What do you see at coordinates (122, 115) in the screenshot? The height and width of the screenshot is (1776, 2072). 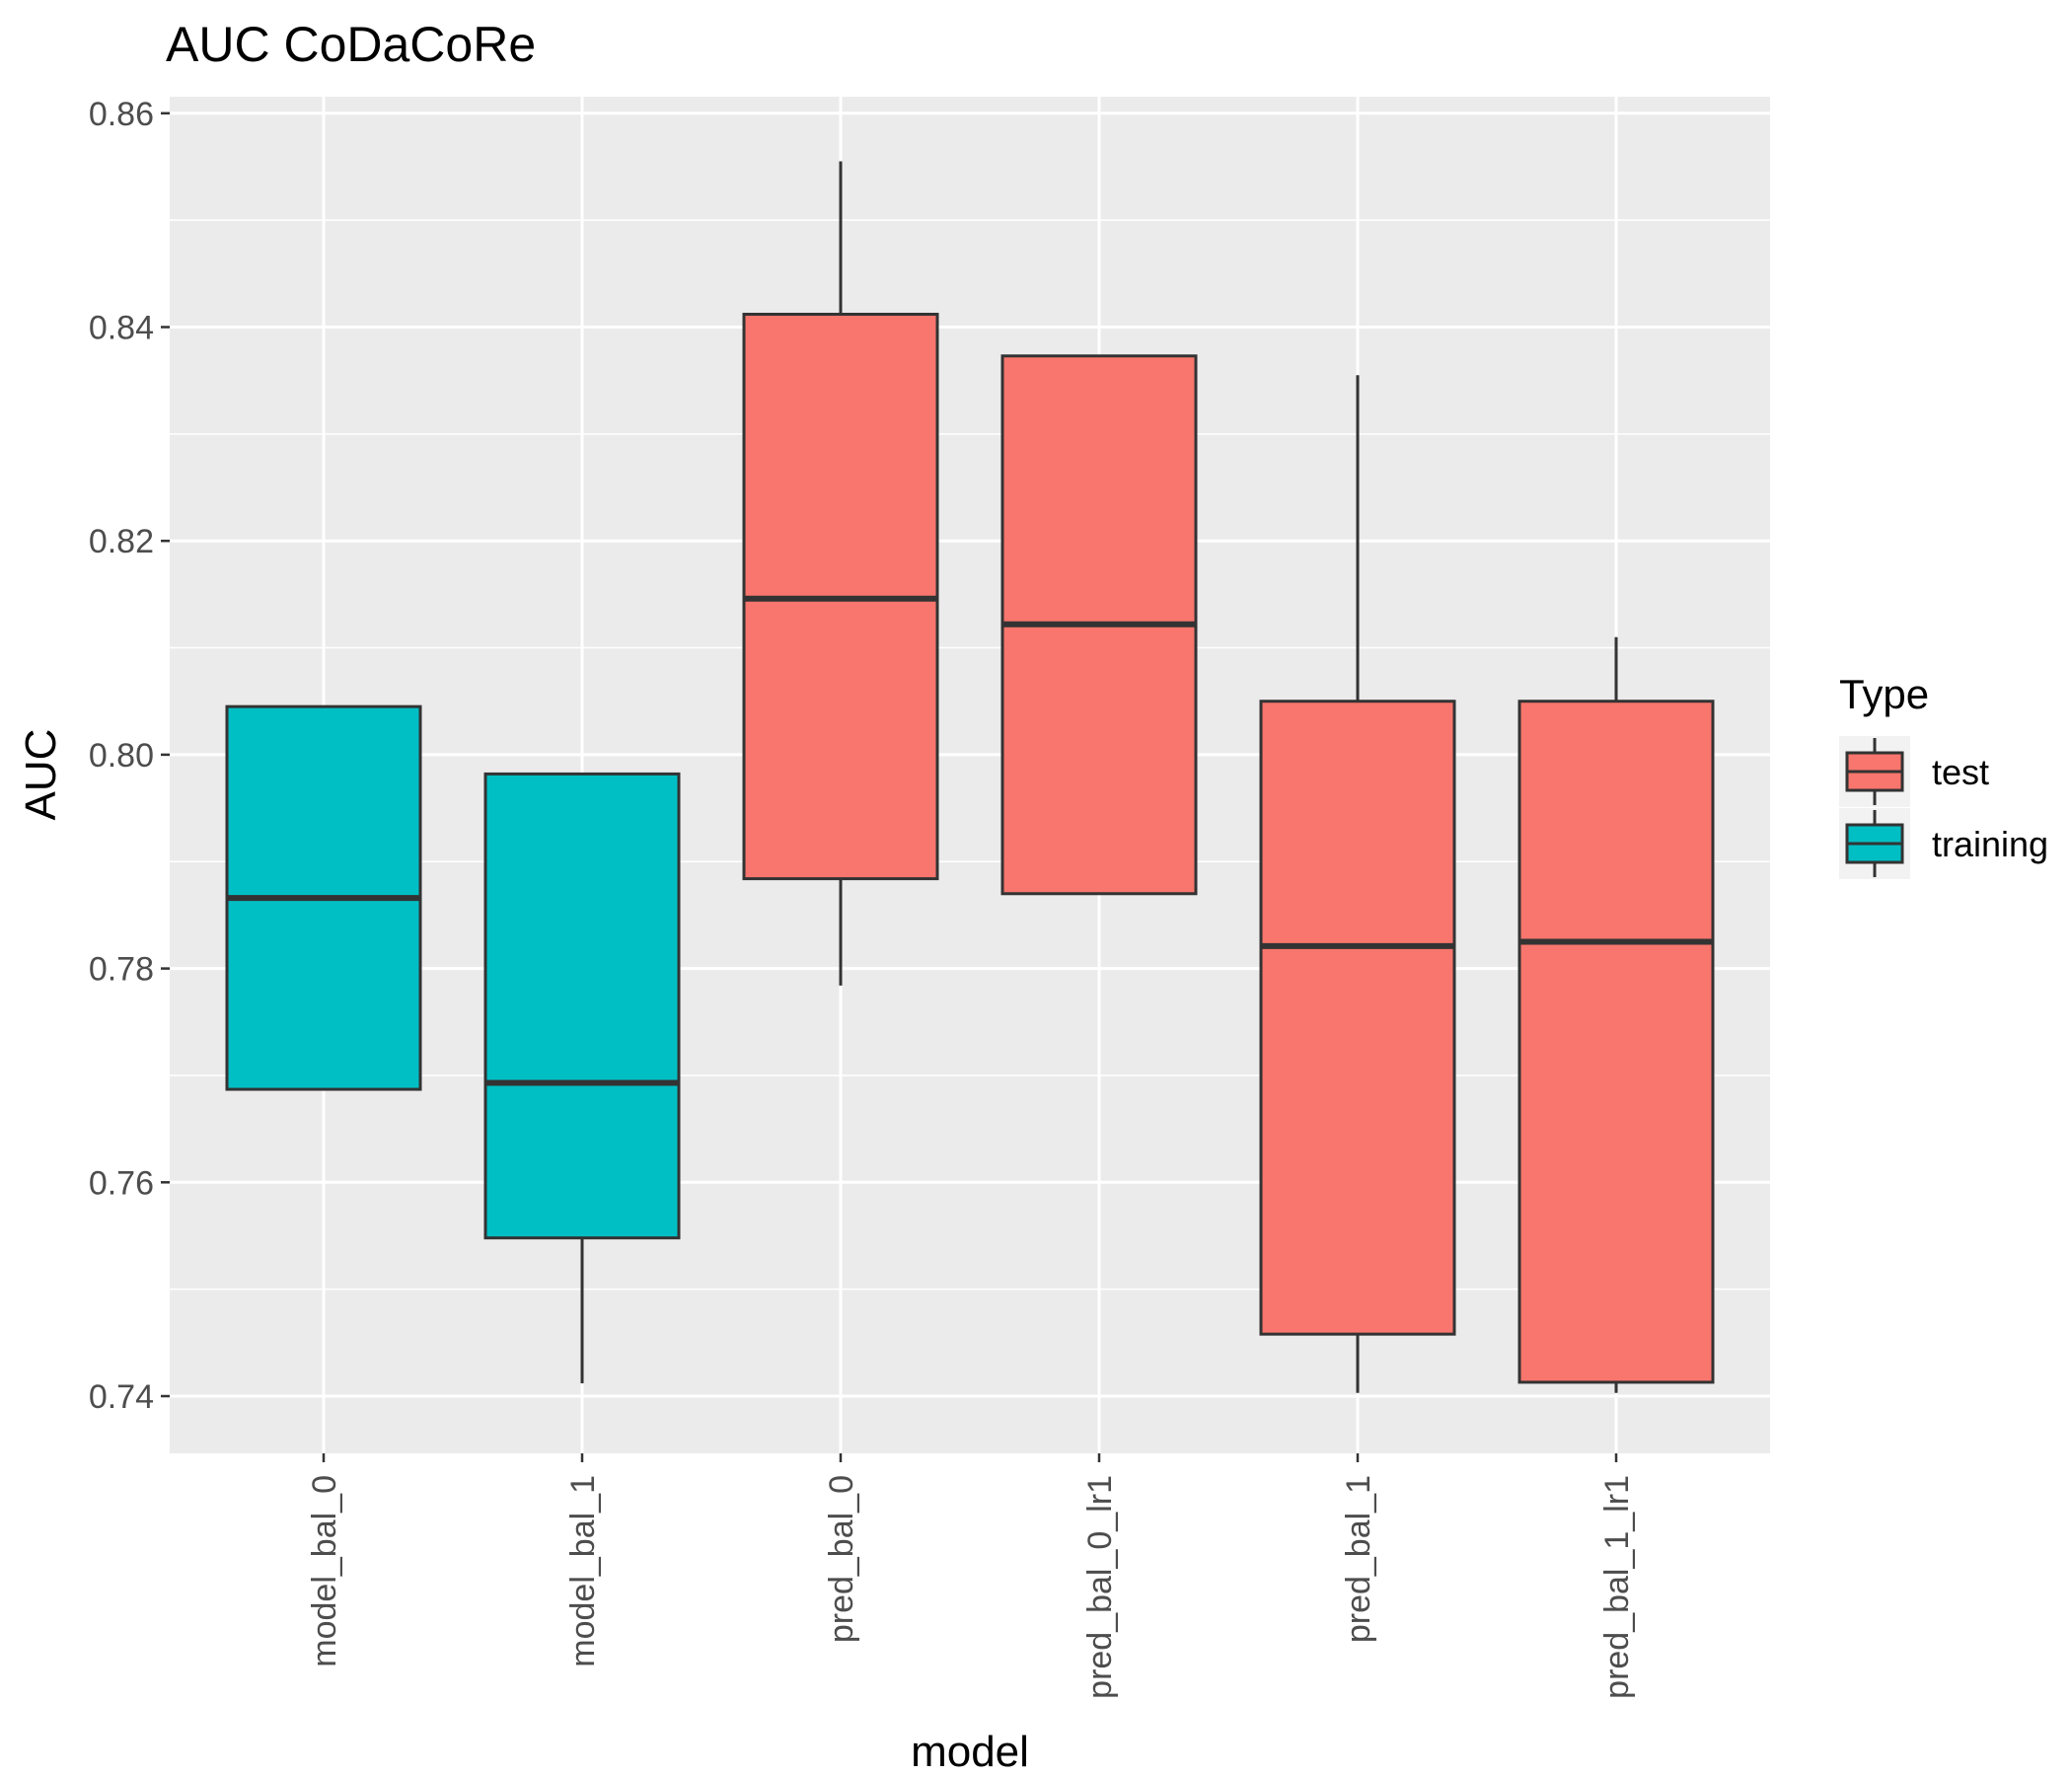 I see `y-tick-label: 0.86` at bounding box center [122, 115].